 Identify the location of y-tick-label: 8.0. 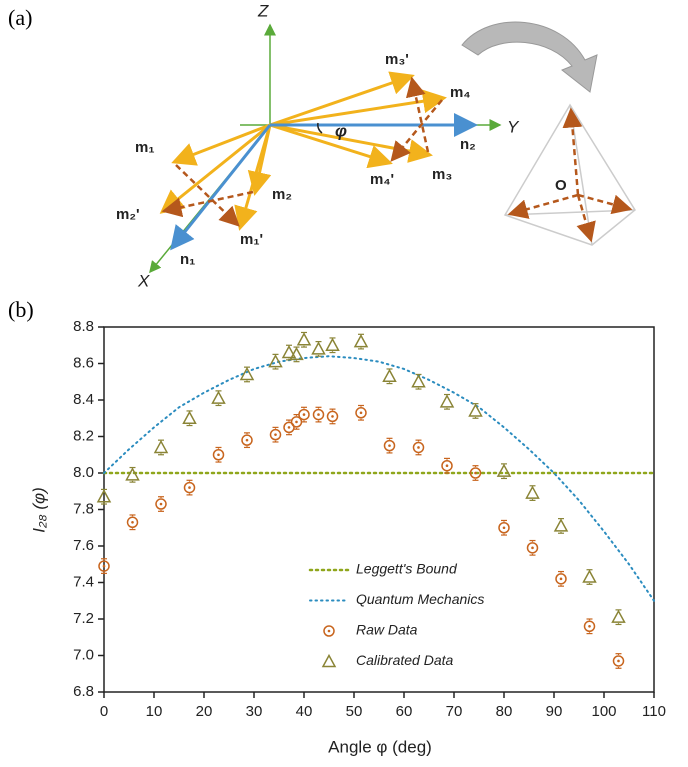
(83, 472).